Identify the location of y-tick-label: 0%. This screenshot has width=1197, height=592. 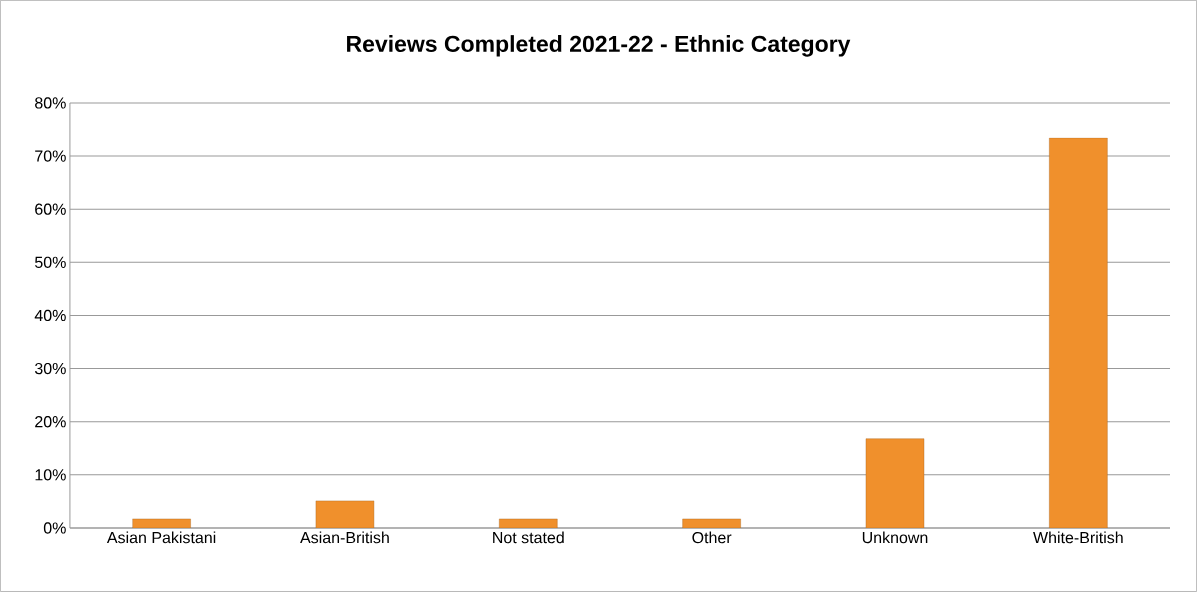
(54, 528).